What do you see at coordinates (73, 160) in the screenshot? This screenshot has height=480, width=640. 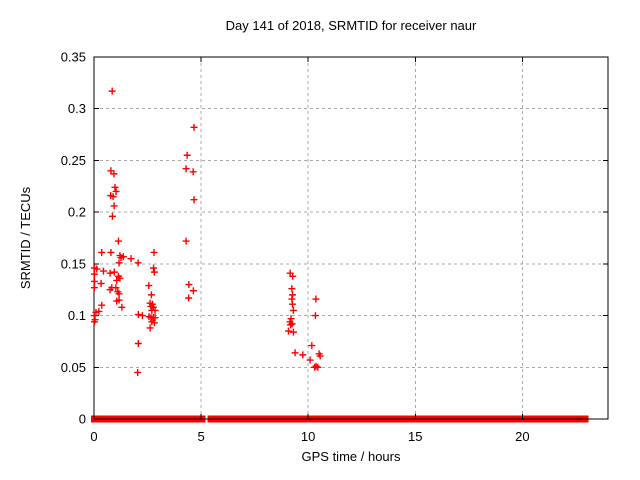 I see `y-tick-label: 0.25` at bounding box center [73, 160].